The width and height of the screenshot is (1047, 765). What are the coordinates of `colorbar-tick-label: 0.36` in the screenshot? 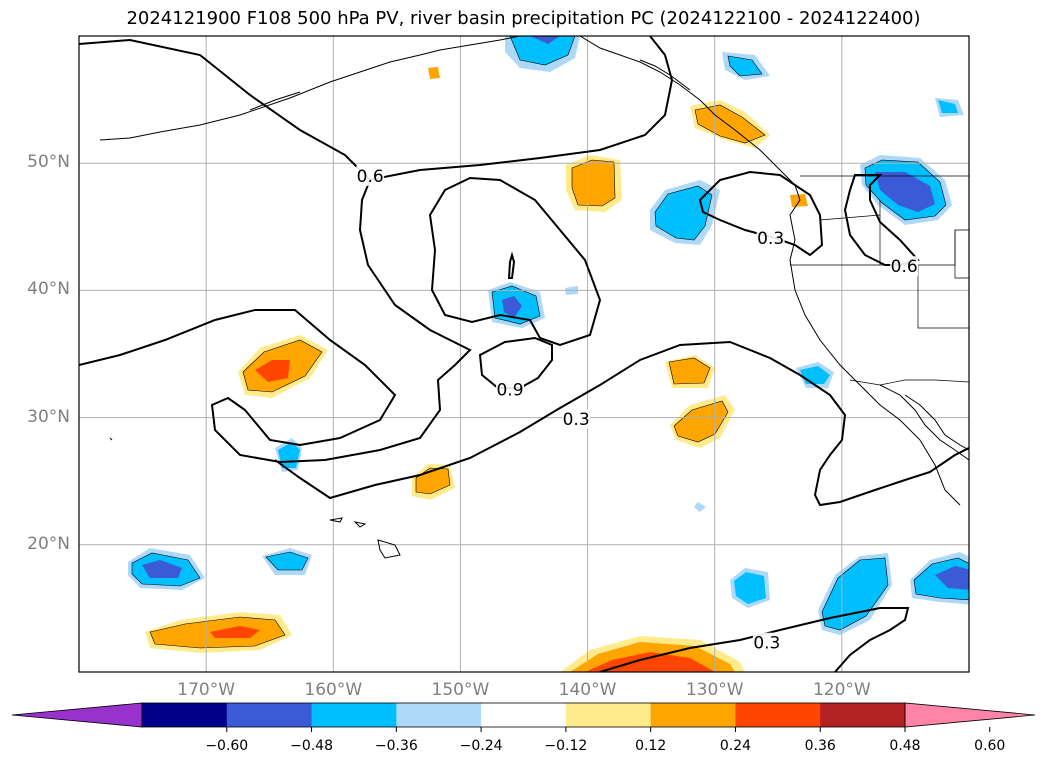 It's located at (820, 746).